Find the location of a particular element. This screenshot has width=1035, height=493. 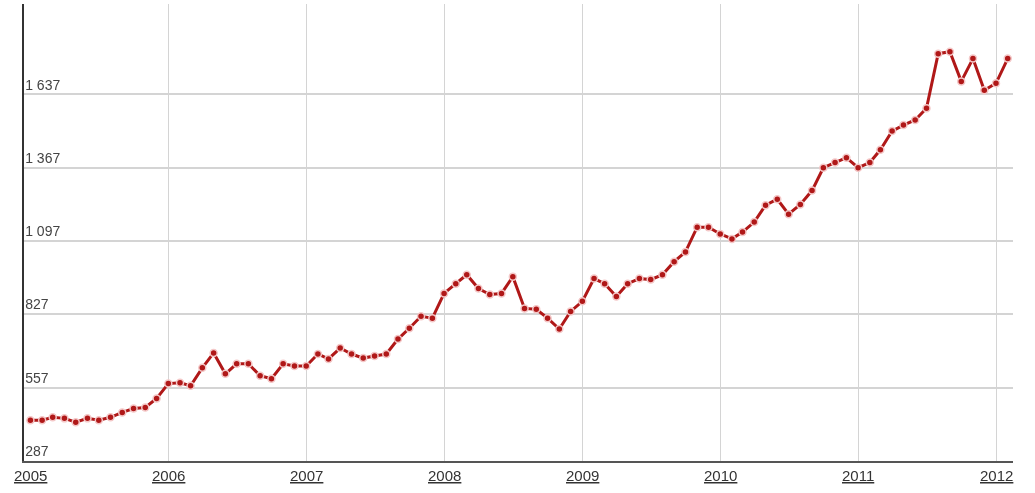

y-tick-label: 287 is located at coordinates (37, 451).